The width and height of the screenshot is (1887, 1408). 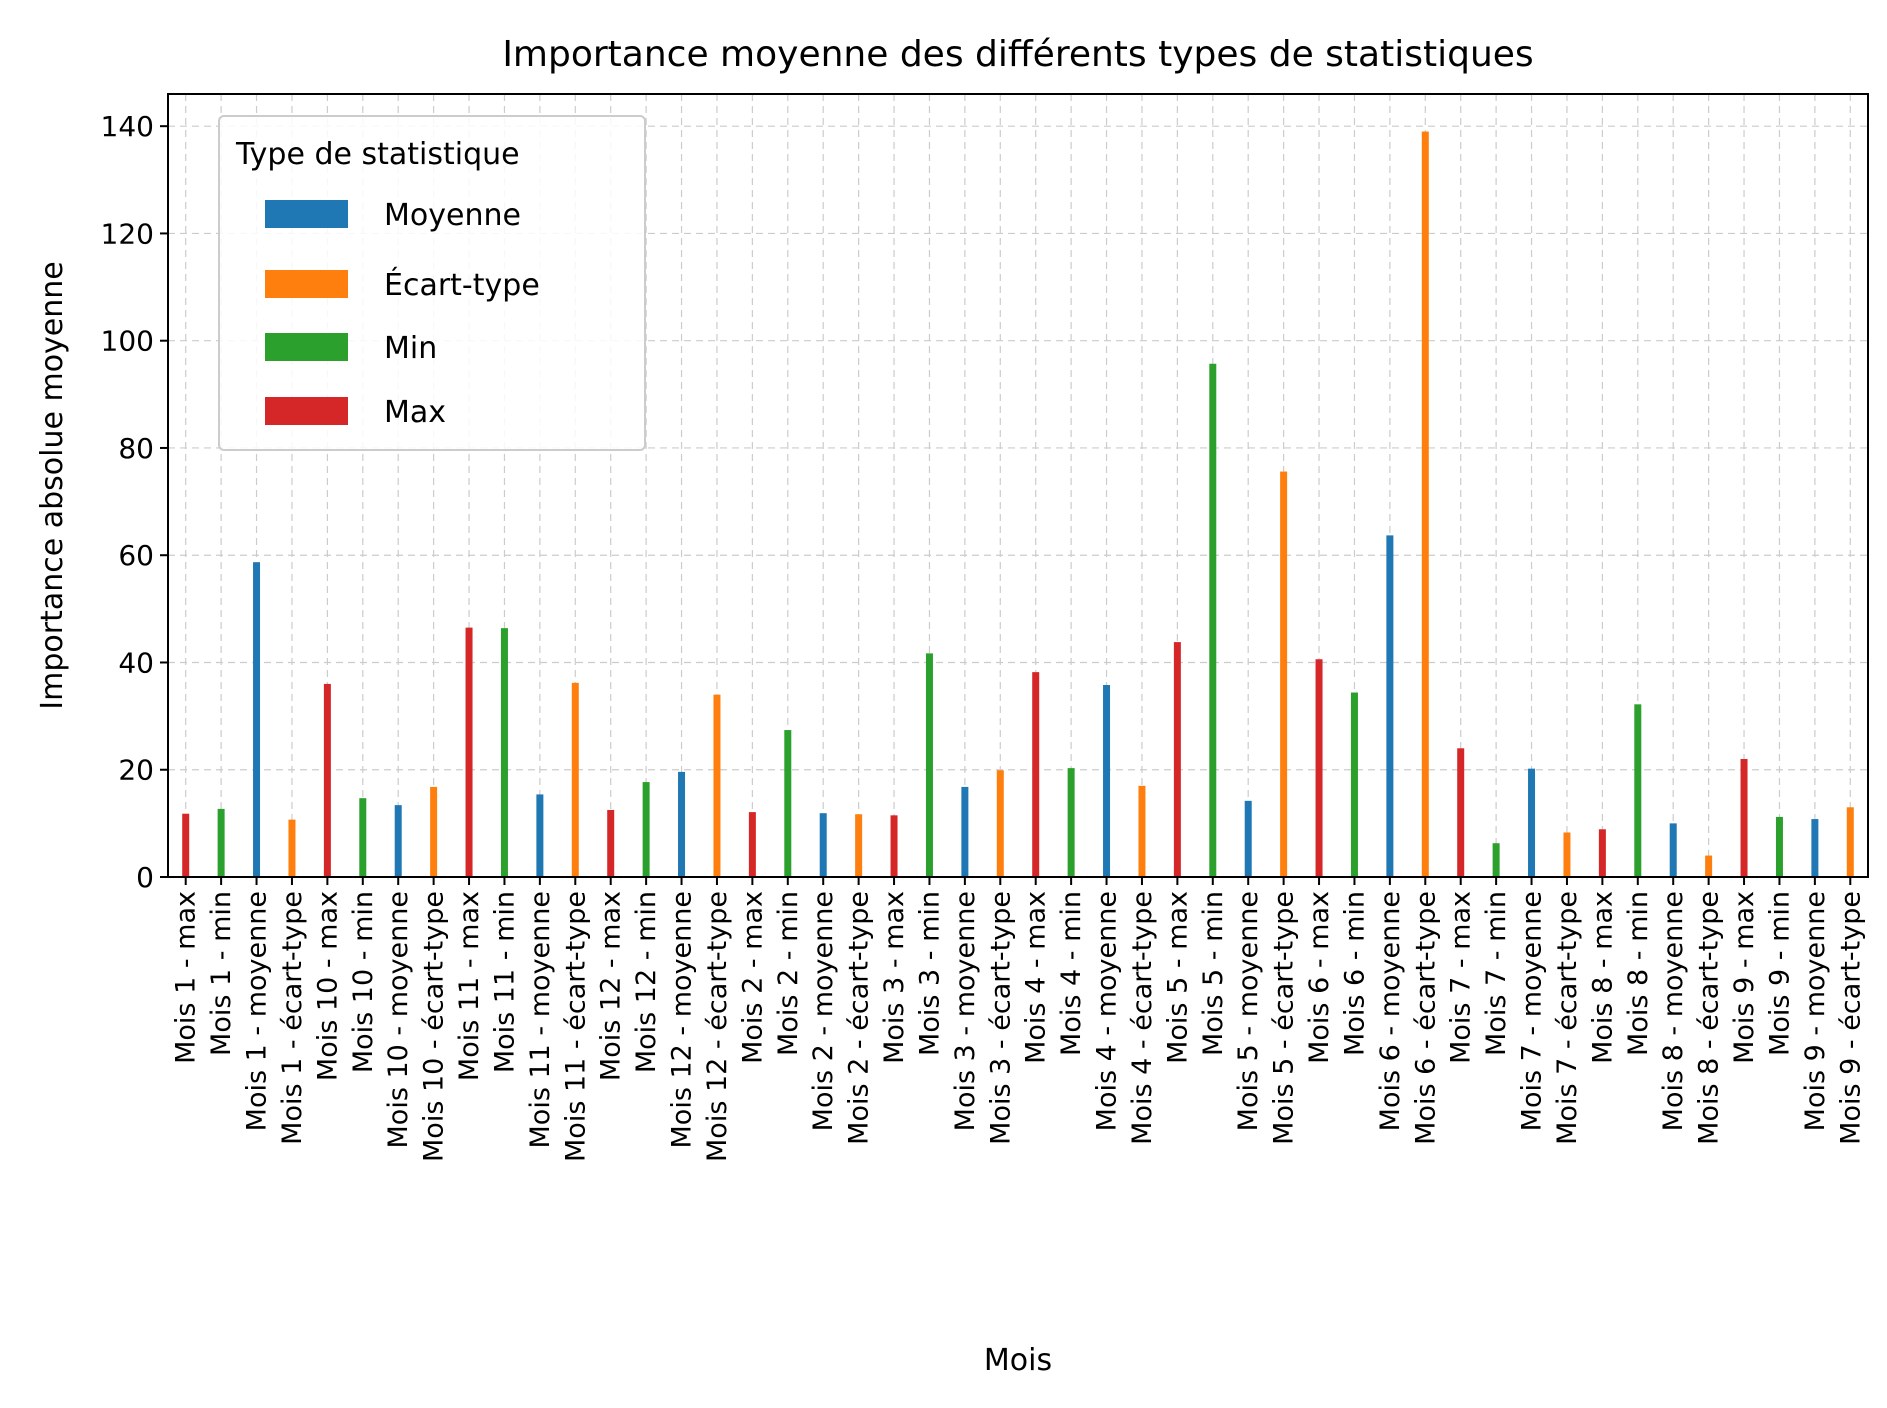 What do you see at coordinates (752, 977) in the screenshot?
I see `x-tick-label: Mois 2 - max` at bounding box center [752, 977].